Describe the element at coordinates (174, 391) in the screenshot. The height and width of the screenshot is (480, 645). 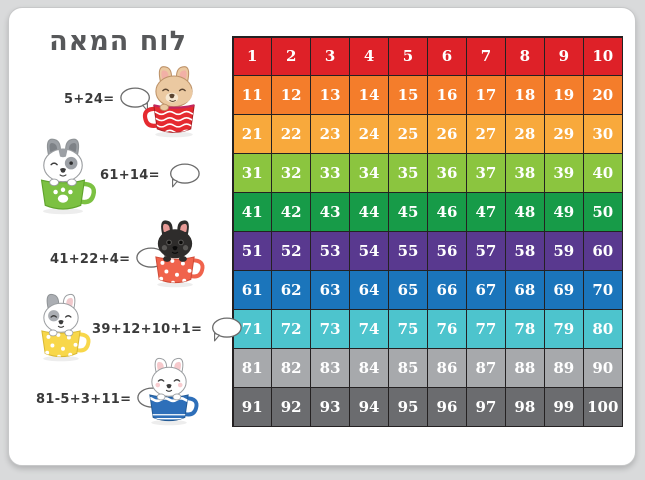
I see `white-dog-in-blue-cup-illustration` at that location.